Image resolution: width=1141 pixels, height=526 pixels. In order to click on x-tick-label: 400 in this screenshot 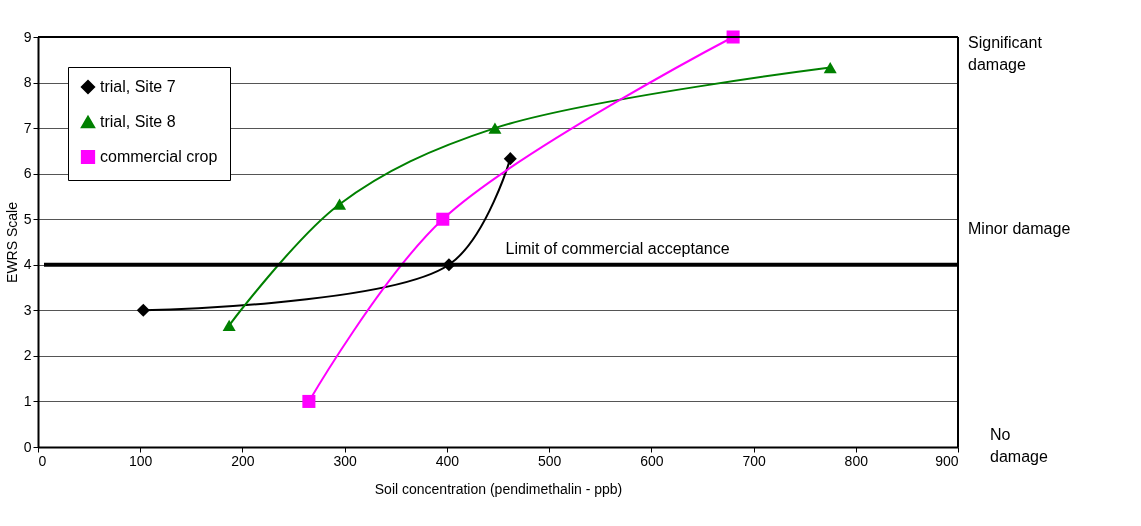, I will do `click(447, 460)`.